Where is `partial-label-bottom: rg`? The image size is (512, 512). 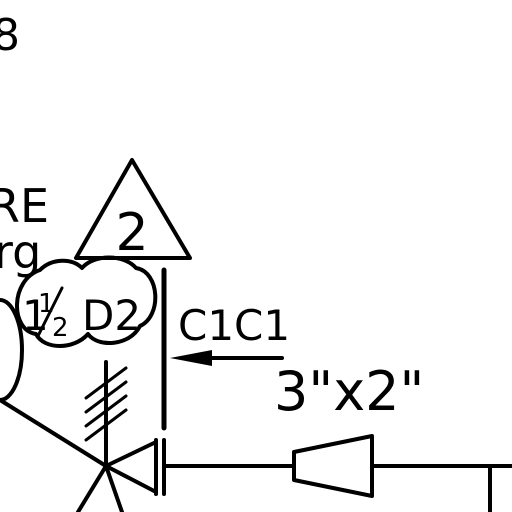
partial-label-bottom: rg is located at coordinates (20, 252).